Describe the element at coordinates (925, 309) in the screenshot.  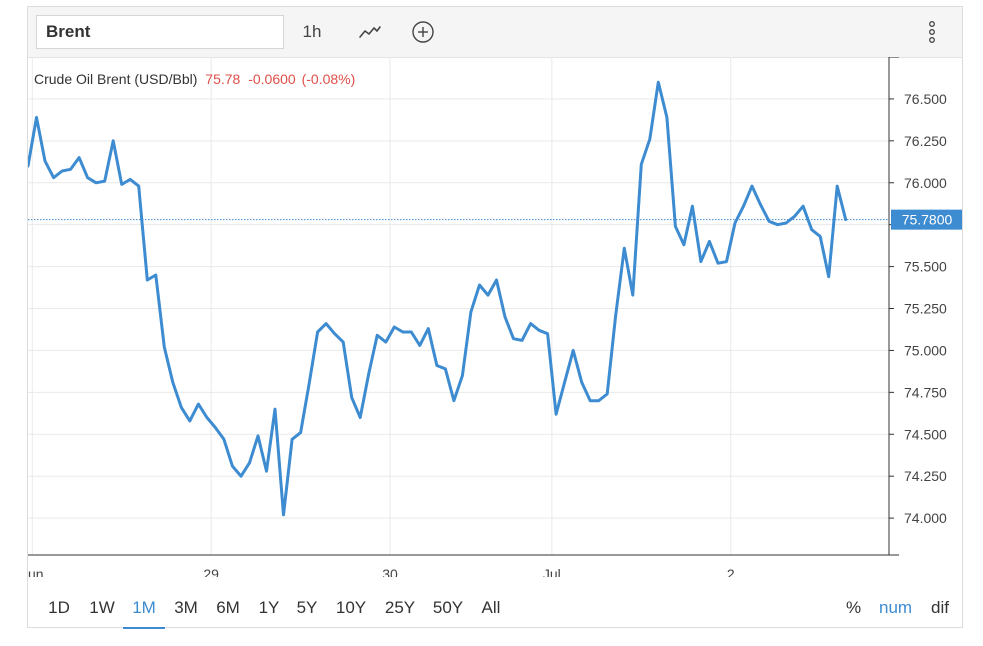
I see `y-tick-label: 75.250` at that location.